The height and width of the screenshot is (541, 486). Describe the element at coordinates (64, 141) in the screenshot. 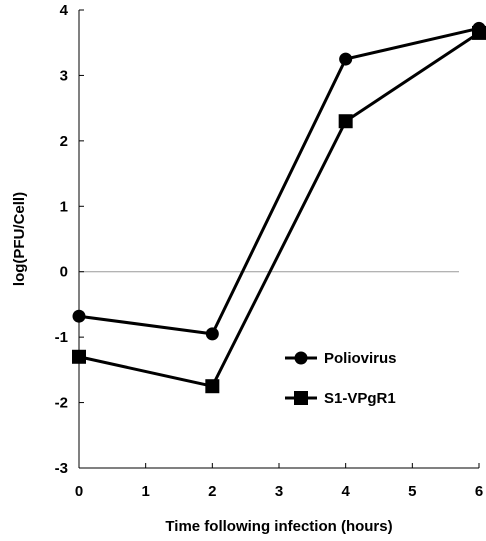

I see `y-tick-label: 2` at that location.